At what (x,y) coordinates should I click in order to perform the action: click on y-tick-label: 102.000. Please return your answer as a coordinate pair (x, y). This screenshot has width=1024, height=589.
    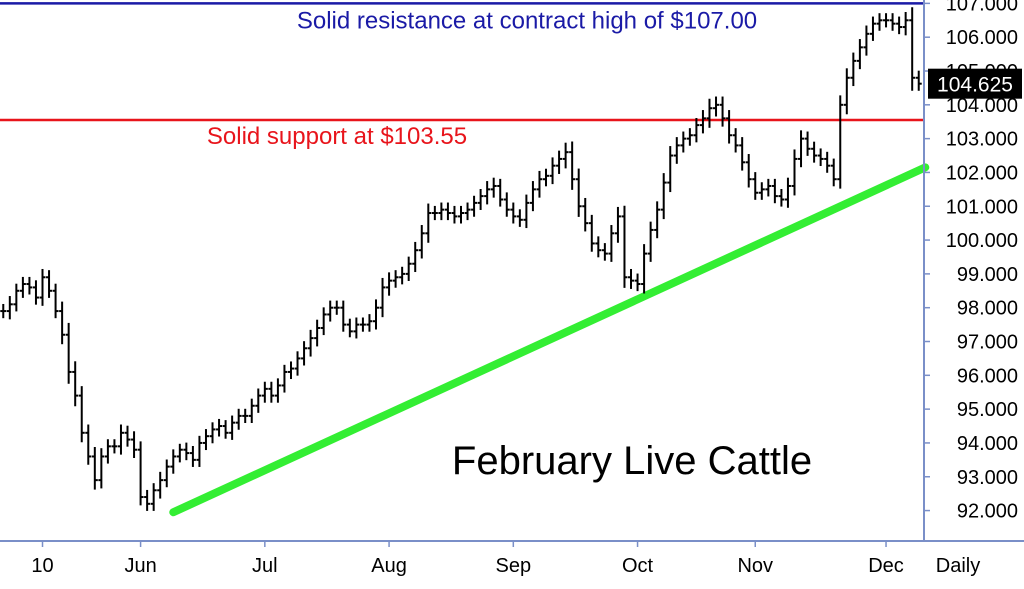
    Looking at the image, I should click on (982, 173).